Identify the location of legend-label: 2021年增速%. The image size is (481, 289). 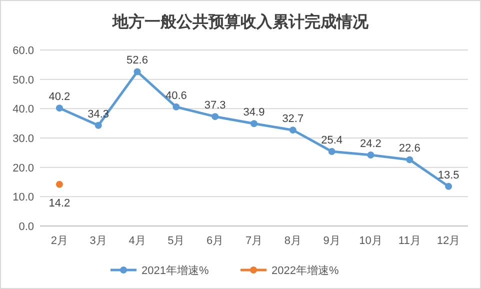
(175, 270).